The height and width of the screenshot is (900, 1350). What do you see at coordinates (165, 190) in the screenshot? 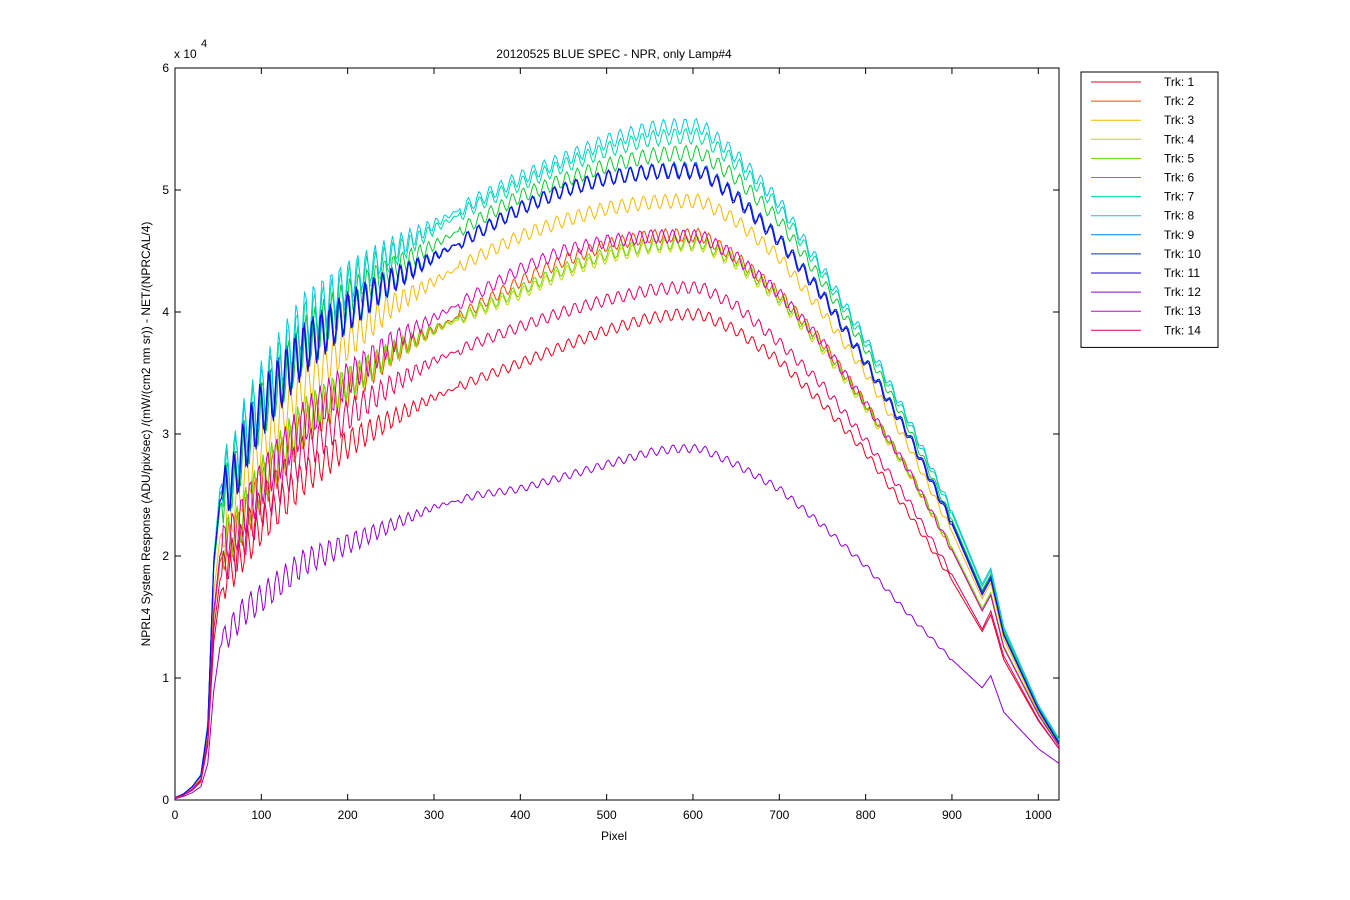
I see `y-tick-label: 5` at bounding box center [165, 190].